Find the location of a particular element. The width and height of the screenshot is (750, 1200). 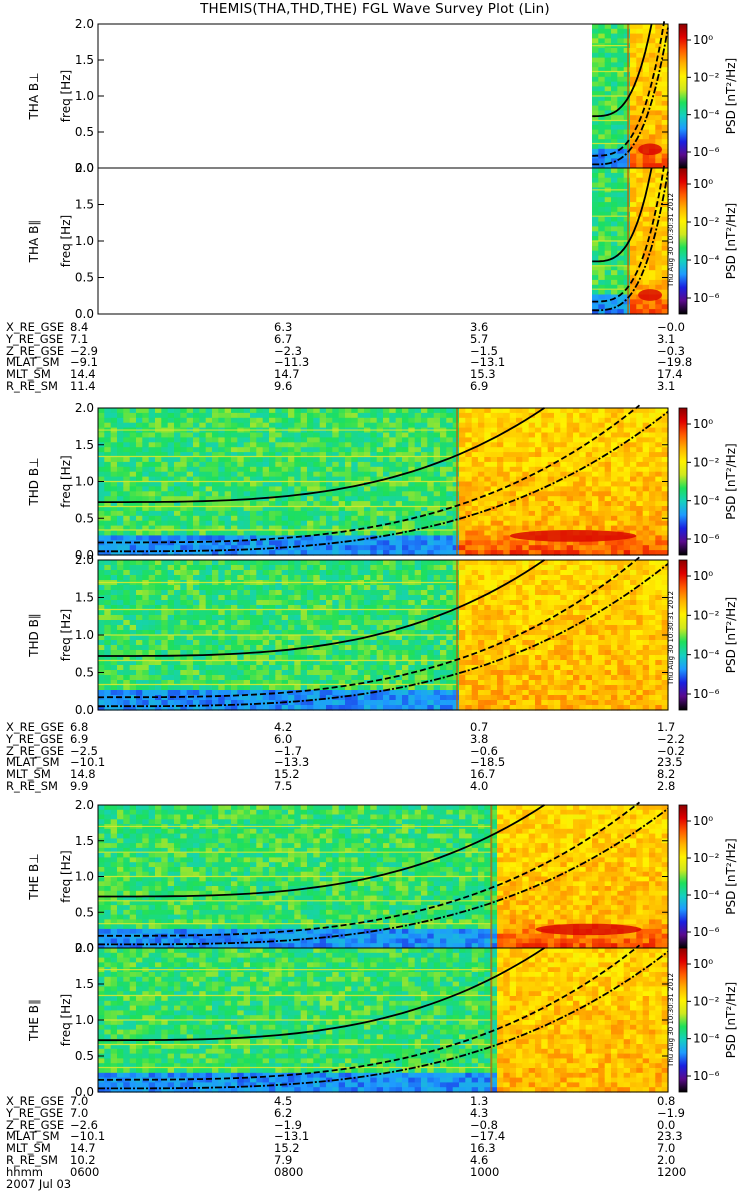

ephemeris-value: 16.7 is located at coordinates (483, 774).